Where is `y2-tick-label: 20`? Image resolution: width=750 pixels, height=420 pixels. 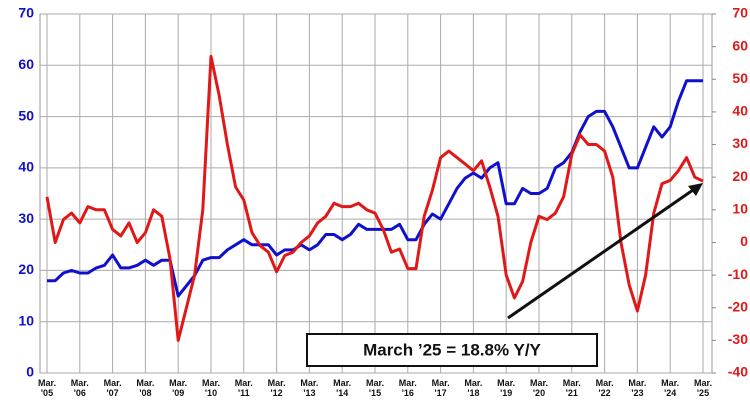
y2-tick-label: 20 is located at coordinates (740, 176).